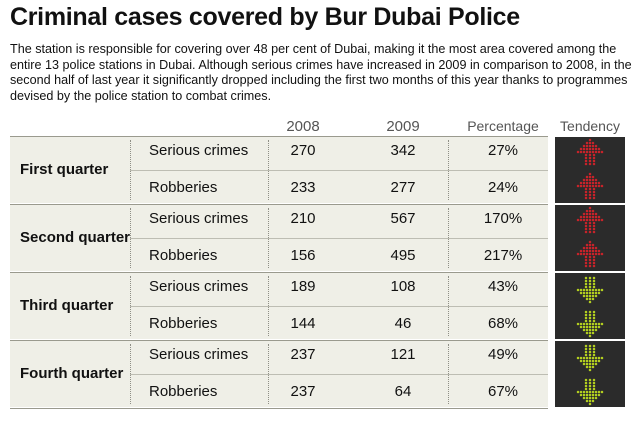  What do you see at coordinates (403, 286) in the screenshot?
I see `value-2009: 108` at bounding box center [403, 286].